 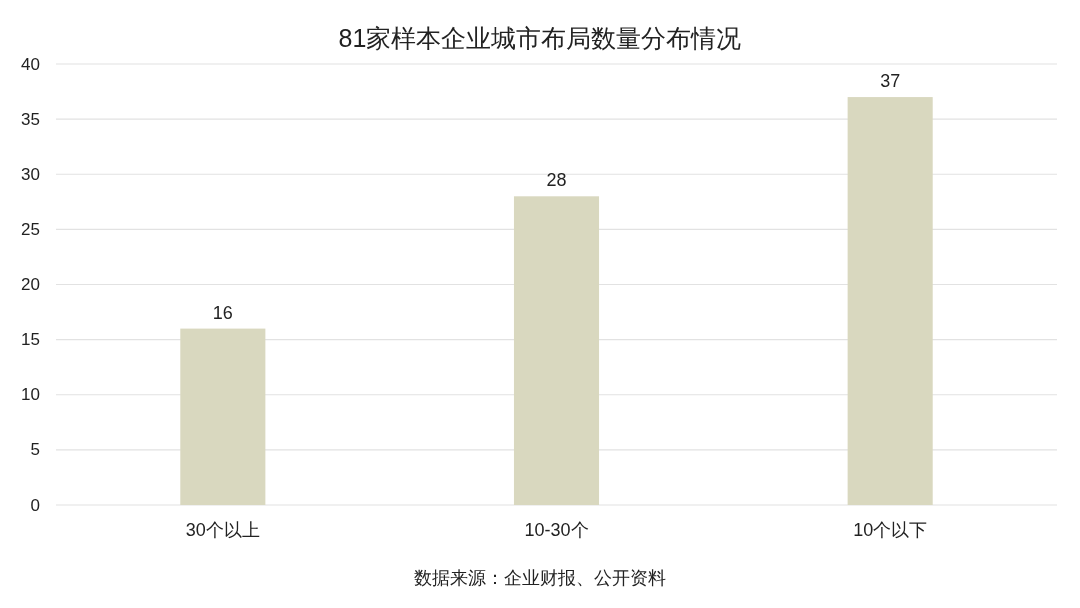 What do you see at coordinates (30, 395) in the screenshot?
I see `y-tick-label: 10` at bounding box center [30, 395].